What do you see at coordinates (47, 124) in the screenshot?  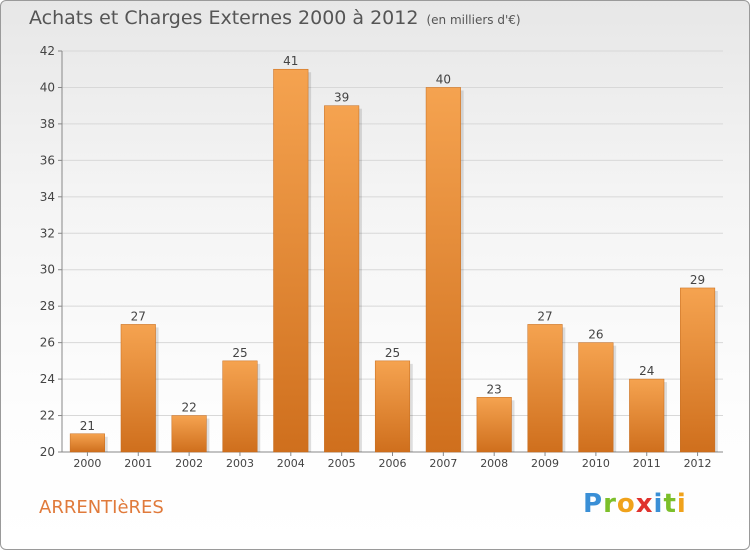 I see `y-tick-label: 38` at bounding box center [47, 124].